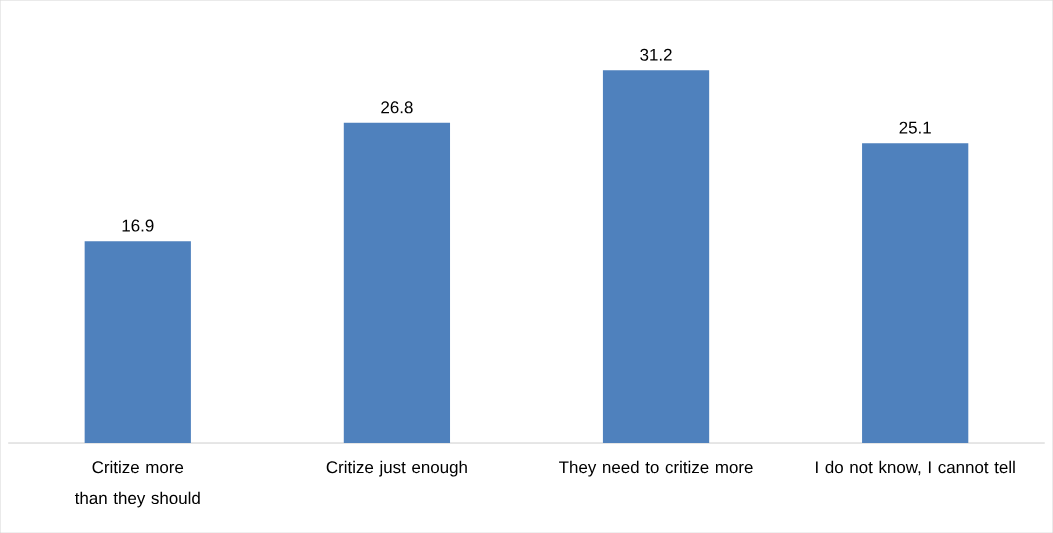  What do you see at coordinates (656, 54) in the screenshot?
I see `data-label: 31.2` at bounding box center [656, 54].